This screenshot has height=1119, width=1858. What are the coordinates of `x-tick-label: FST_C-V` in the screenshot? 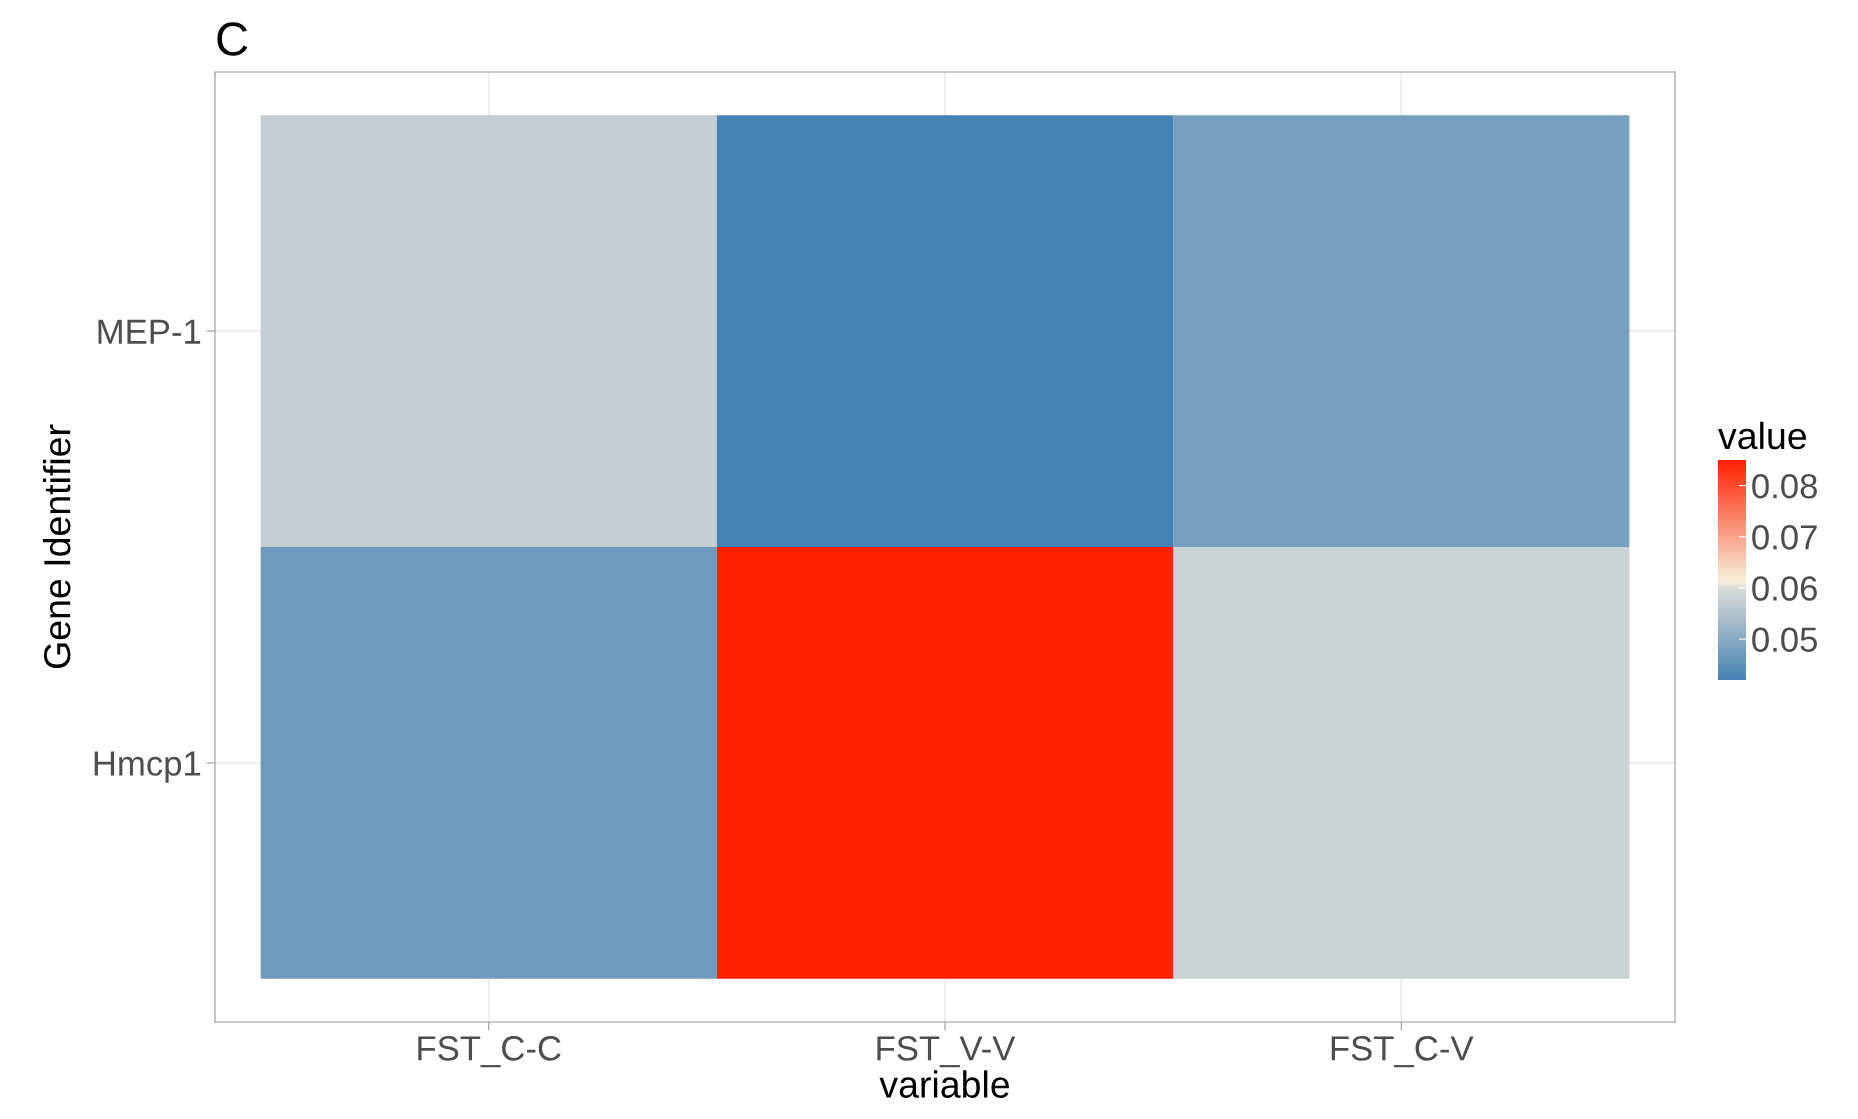 It's located at (1402, 1052).